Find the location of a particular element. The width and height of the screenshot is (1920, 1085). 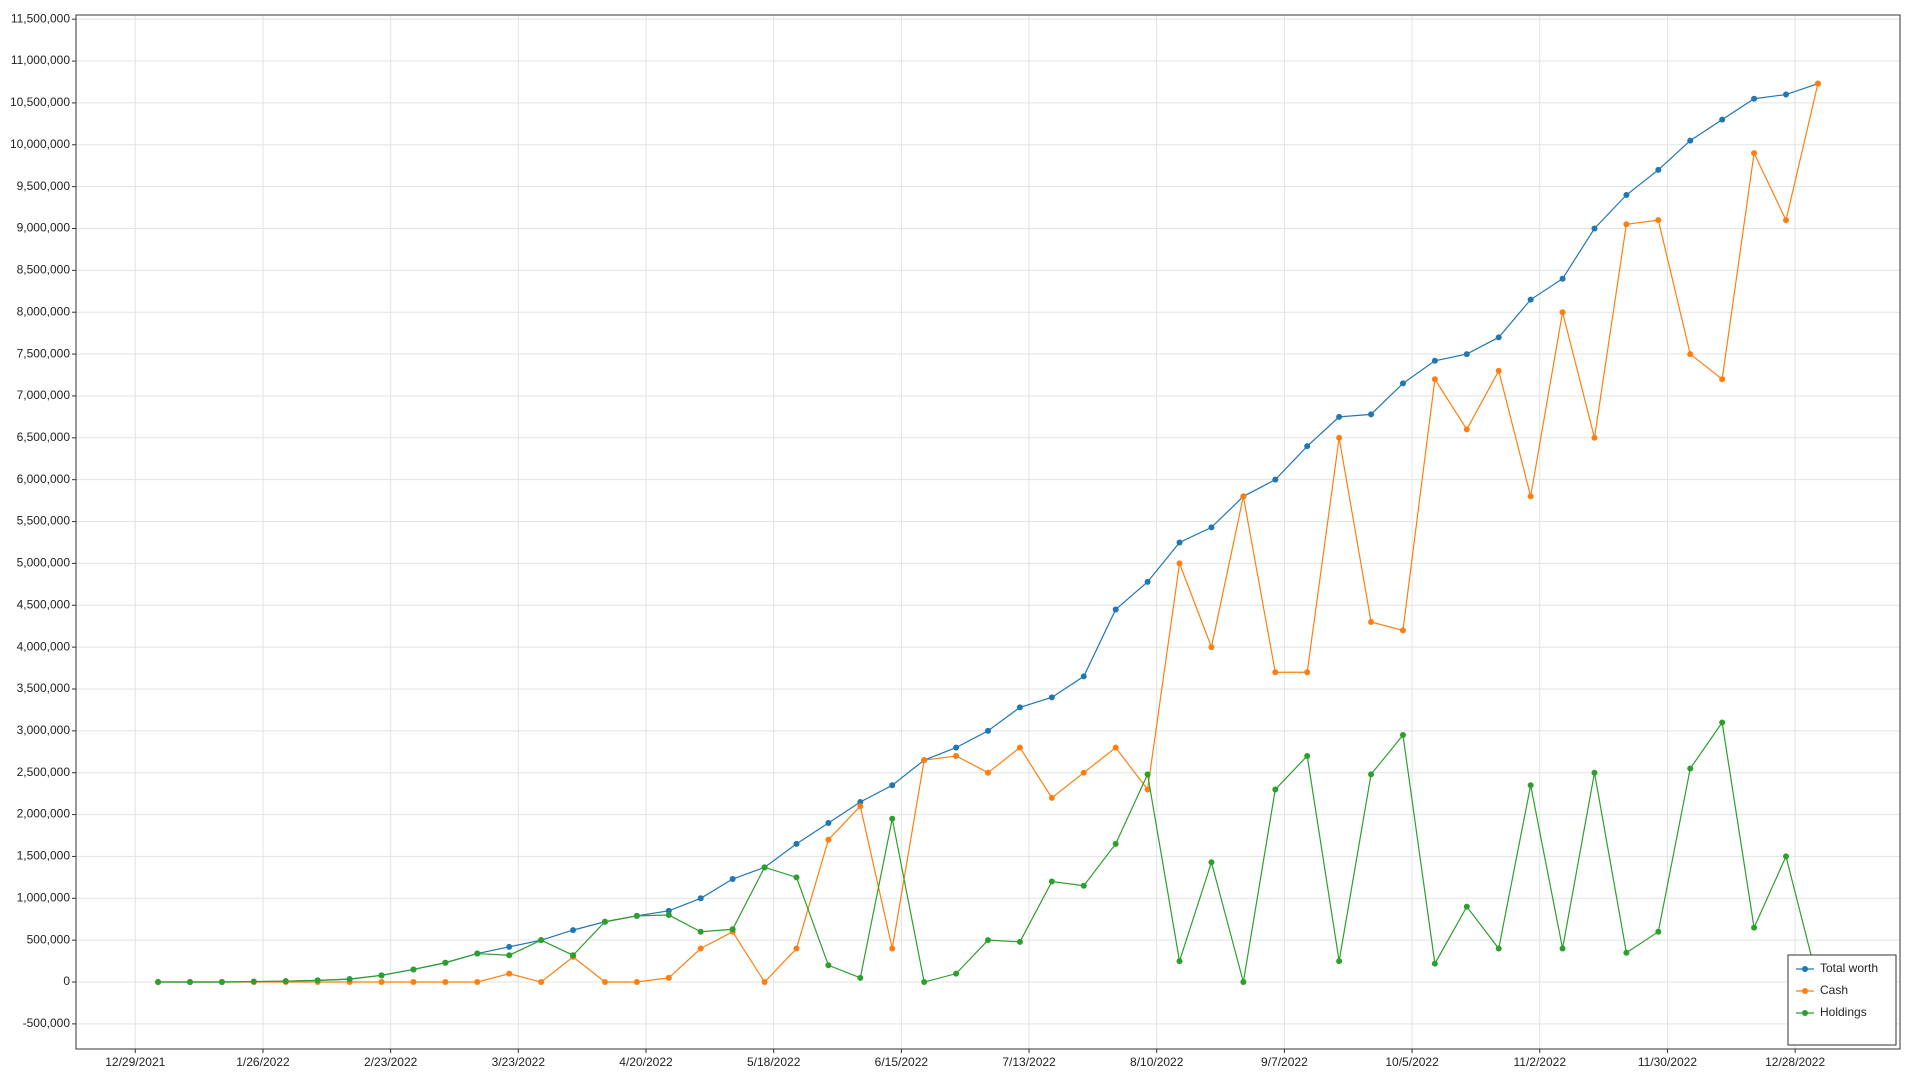

y-tick-label: 11,000,000 is located at coordinates (40, 60).